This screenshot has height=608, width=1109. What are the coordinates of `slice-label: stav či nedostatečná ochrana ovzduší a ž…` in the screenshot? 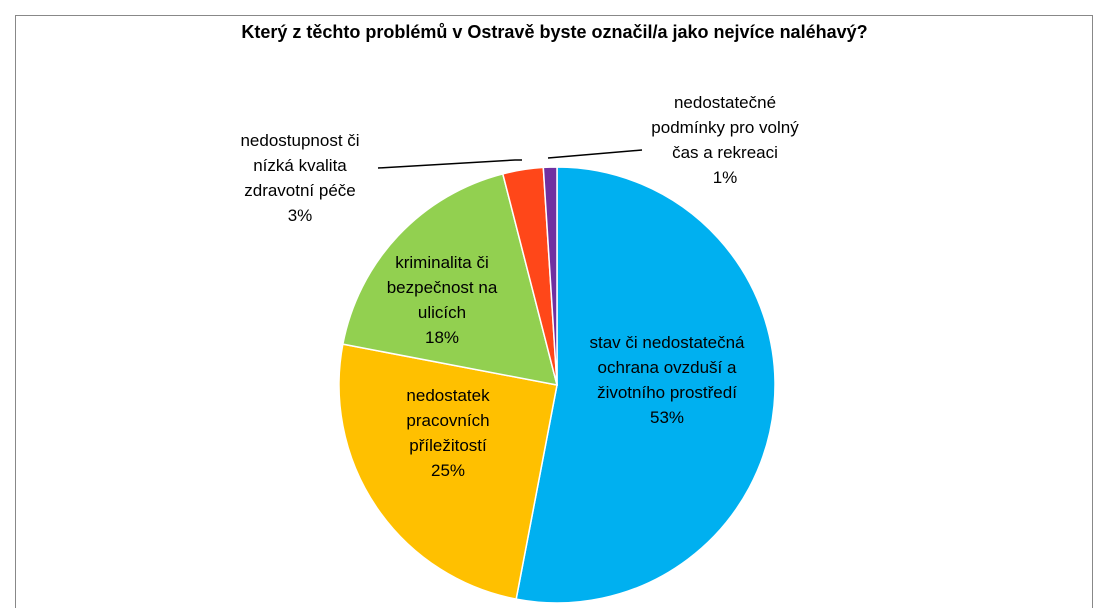 It's located at (667, 380).